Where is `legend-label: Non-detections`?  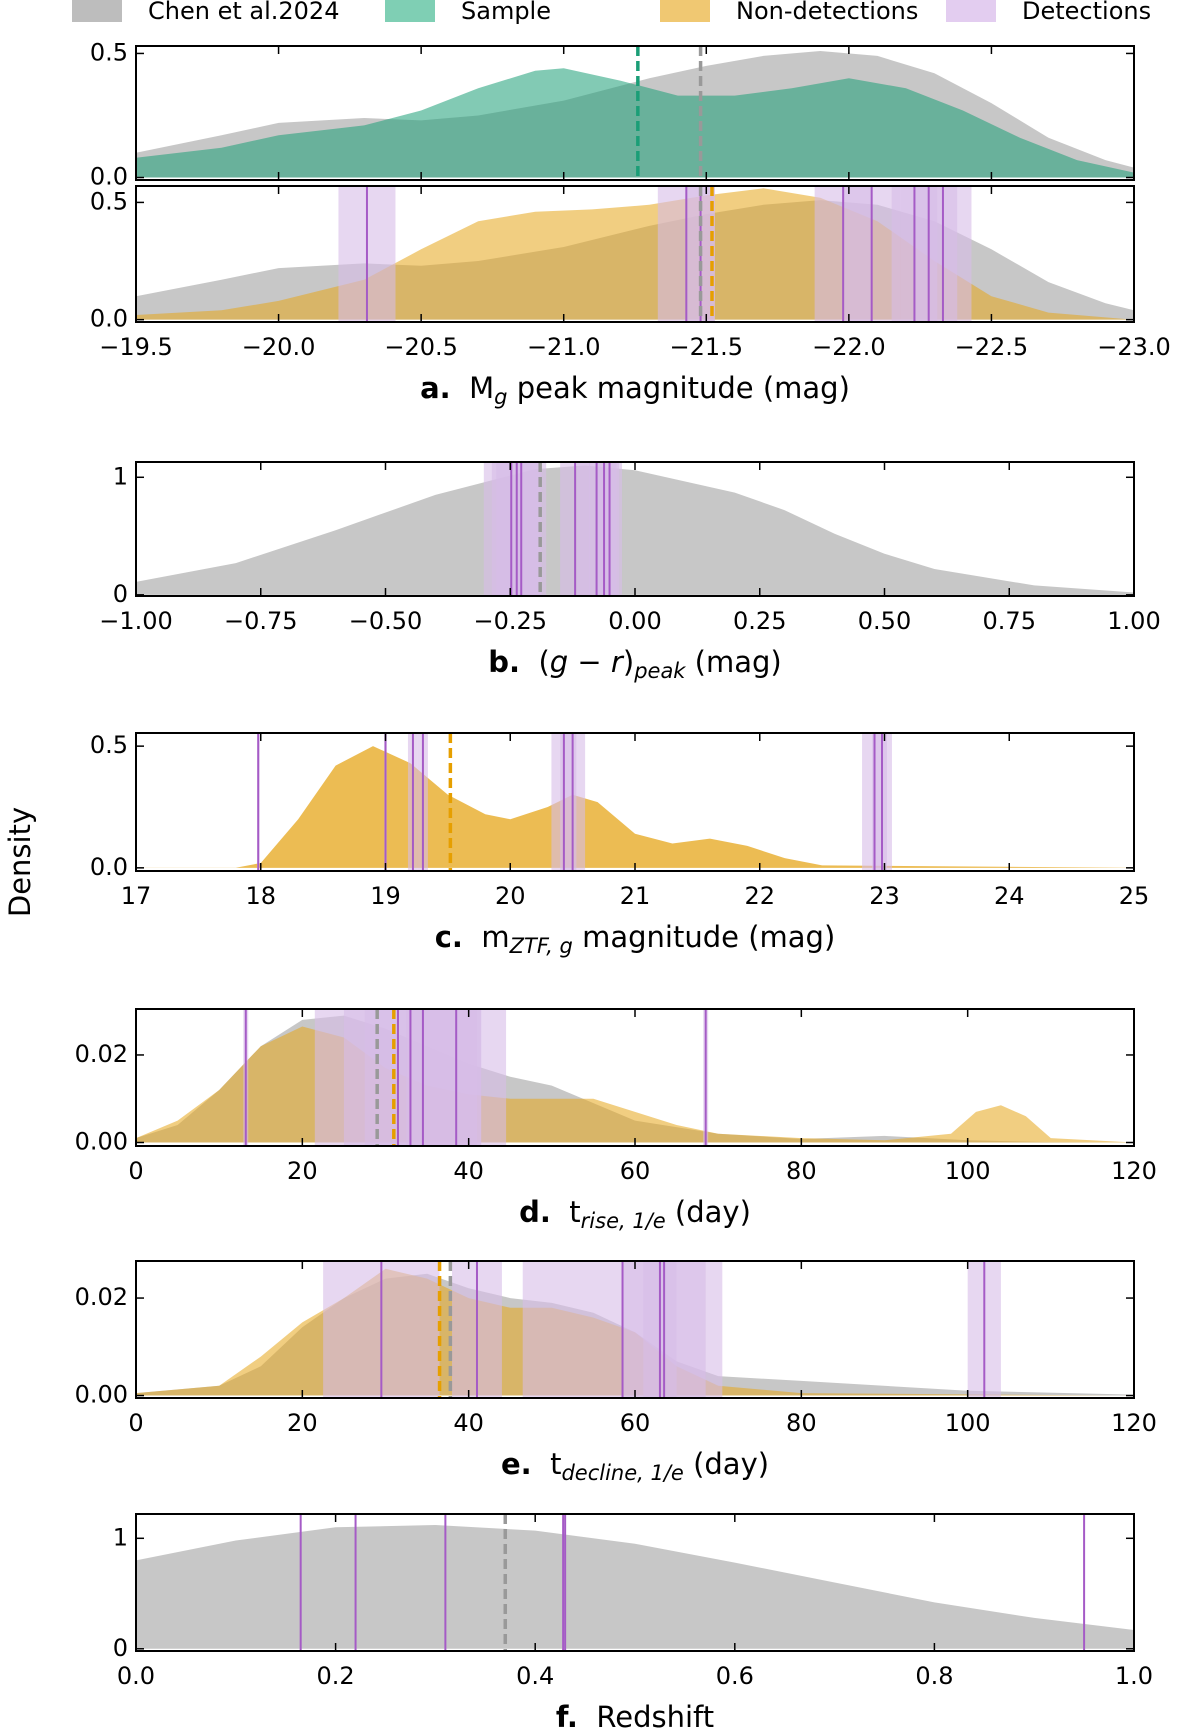
legend-label: Non-detections is located at coordinates (827, 12).